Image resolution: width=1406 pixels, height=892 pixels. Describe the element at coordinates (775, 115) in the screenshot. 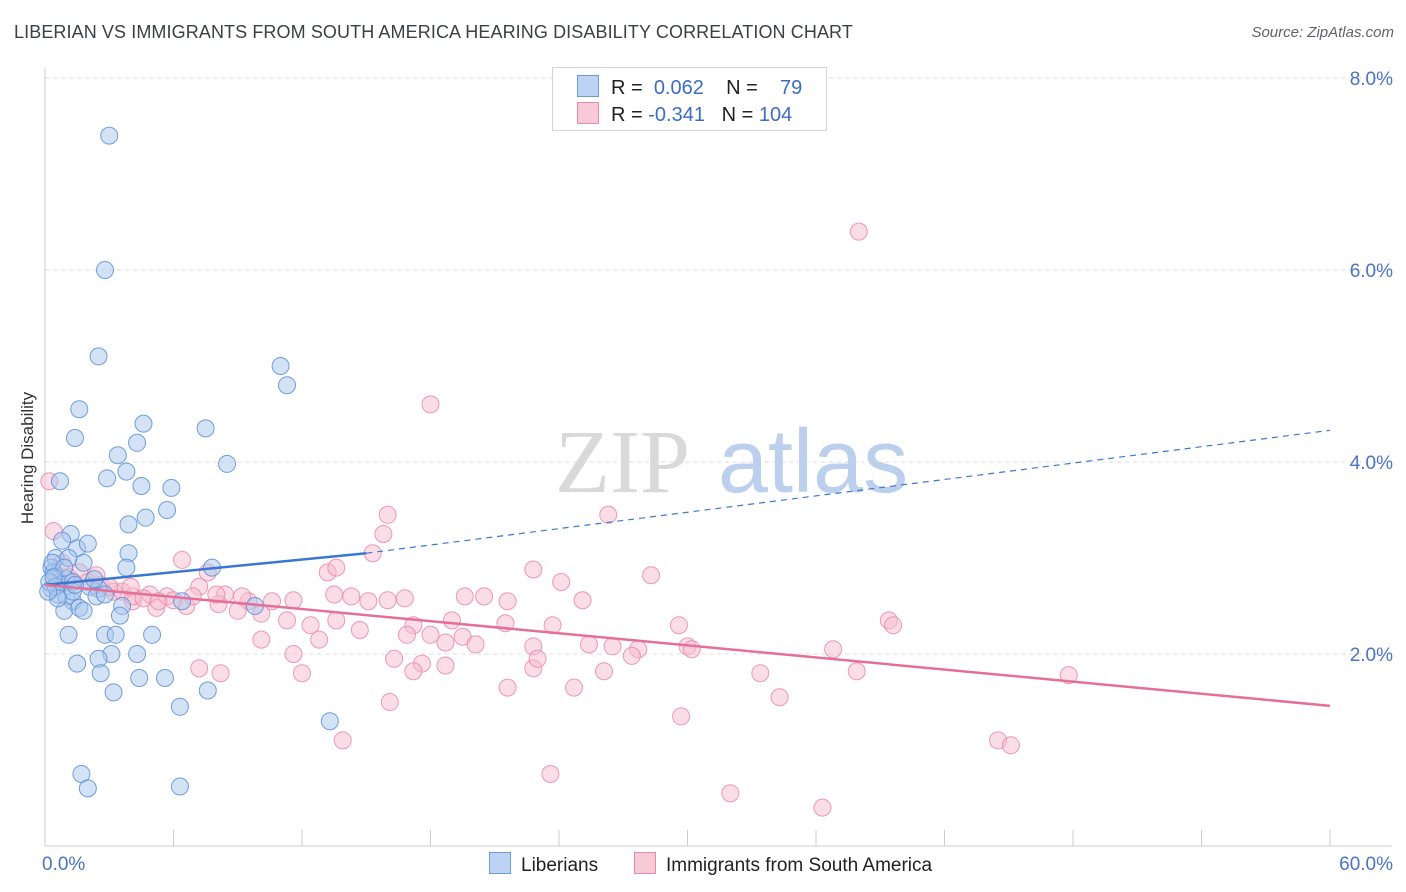

I see `legend-n-value: 104` at that location.